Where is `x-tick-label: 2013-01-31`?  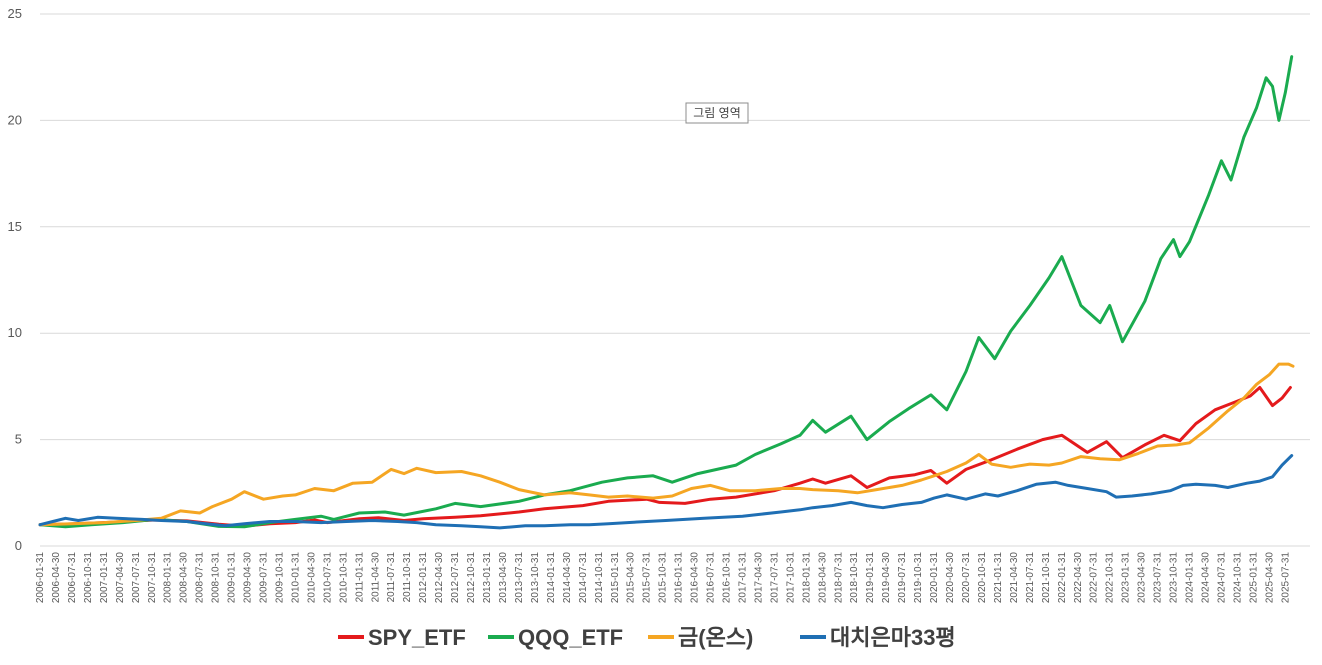
x-tick-label: 2013-01-31 is located at coordinates (487, 578).